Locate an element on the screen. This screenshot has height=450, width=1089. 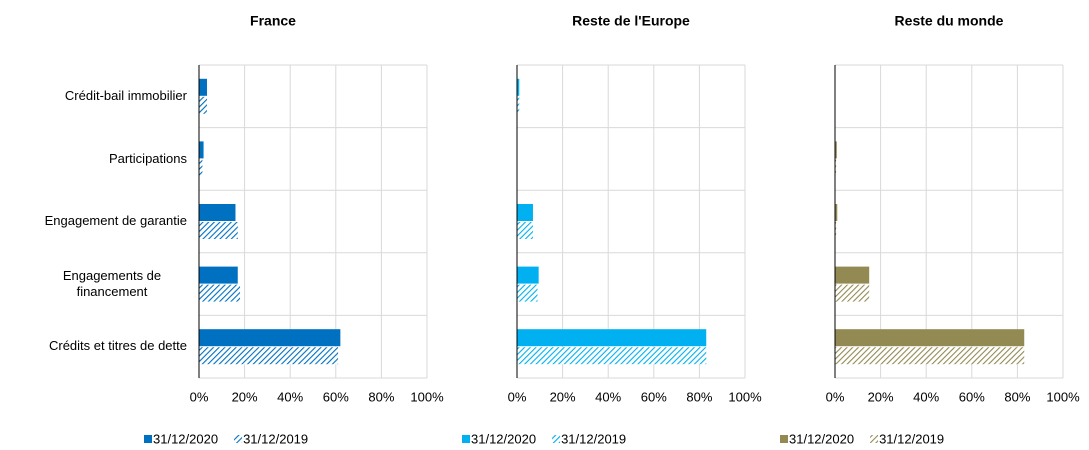
y-tick-label: Engagement de garantie is located at coordinates (115, 221).